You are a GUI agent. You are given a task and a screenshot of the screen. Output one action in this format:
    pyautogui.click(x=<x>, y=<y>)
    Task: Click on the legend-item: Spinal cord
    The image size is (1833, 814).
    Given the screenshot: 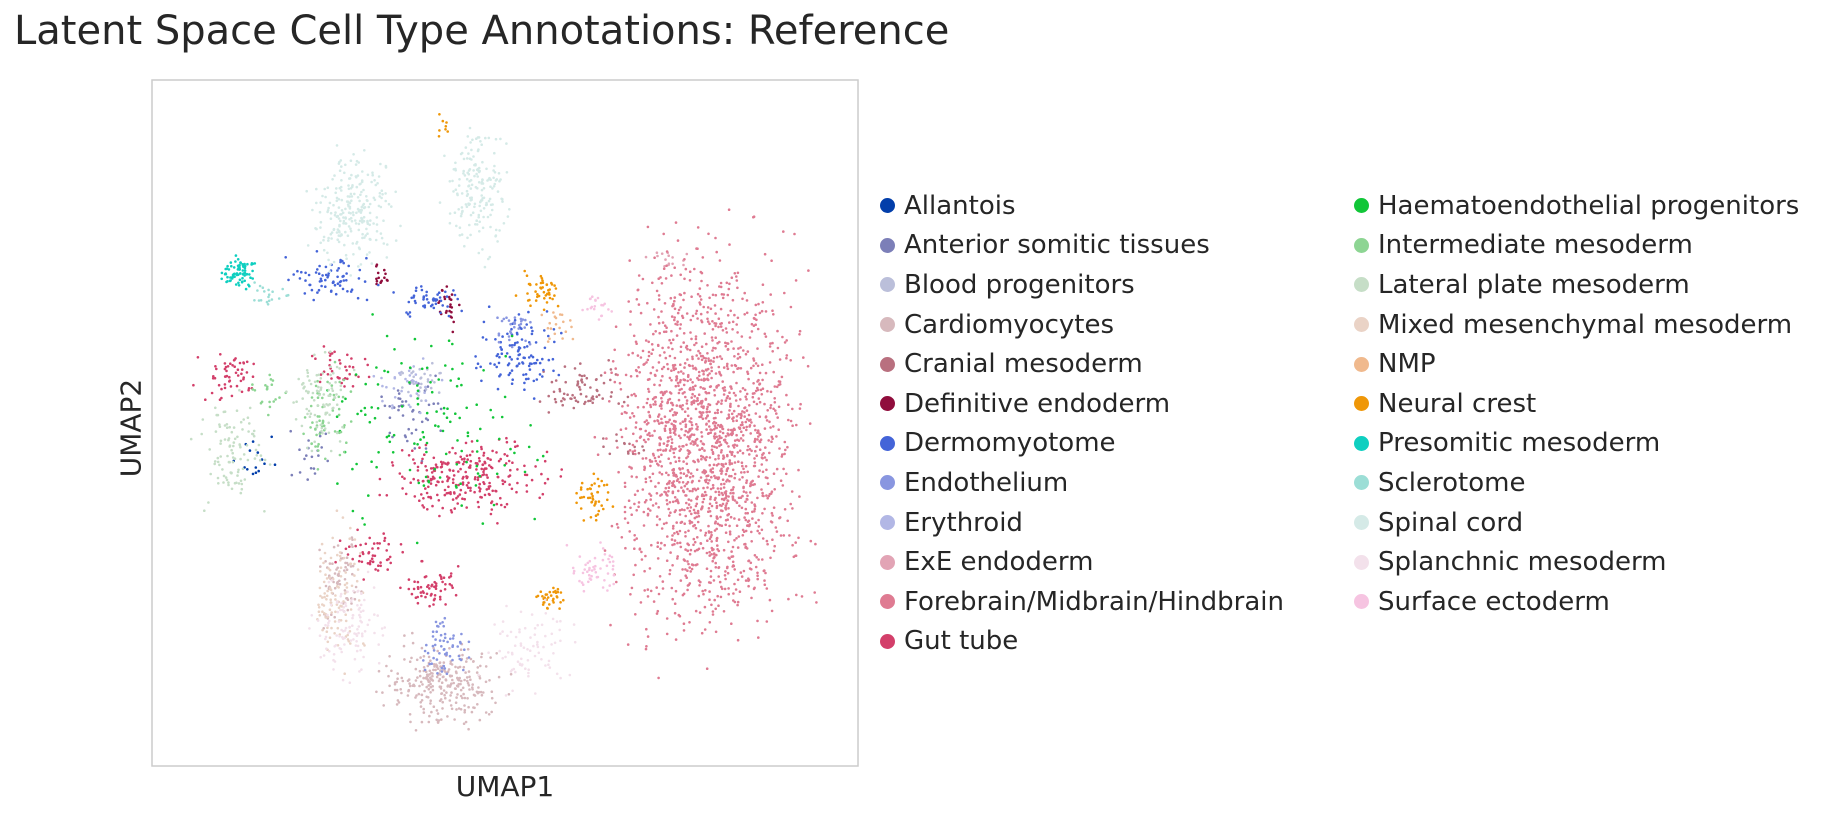 What is the action you would take?
    pyautogui.click(x=1576, y=523)
    